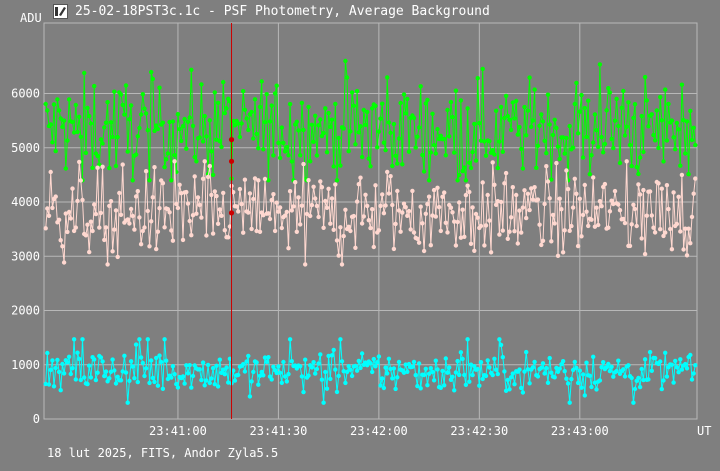  Describe the element at coordinates (580, 431) in the screenshot. I see `x-tick-label: 23:43:00` at that location.